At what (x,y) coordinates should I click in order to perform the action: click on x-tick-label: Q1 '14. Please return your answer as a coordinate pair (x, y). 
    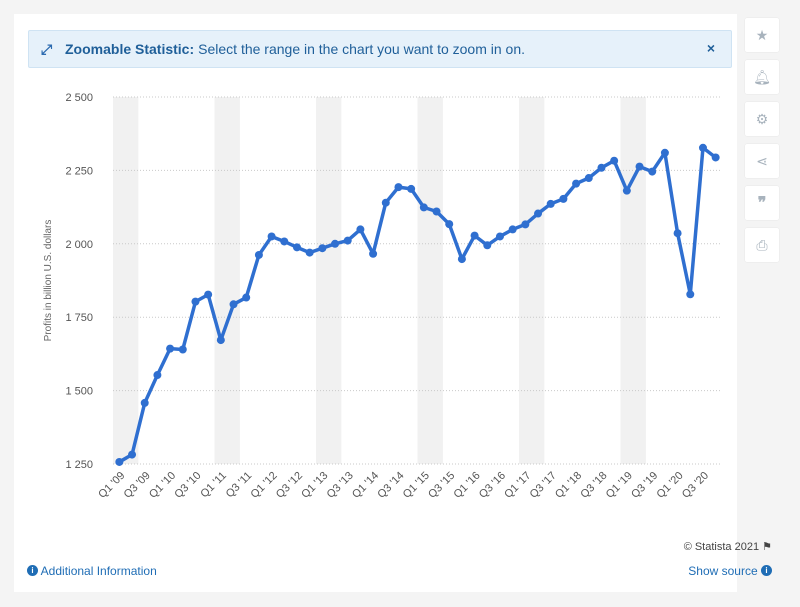
    Looking at the image, I should click on (365, 485).